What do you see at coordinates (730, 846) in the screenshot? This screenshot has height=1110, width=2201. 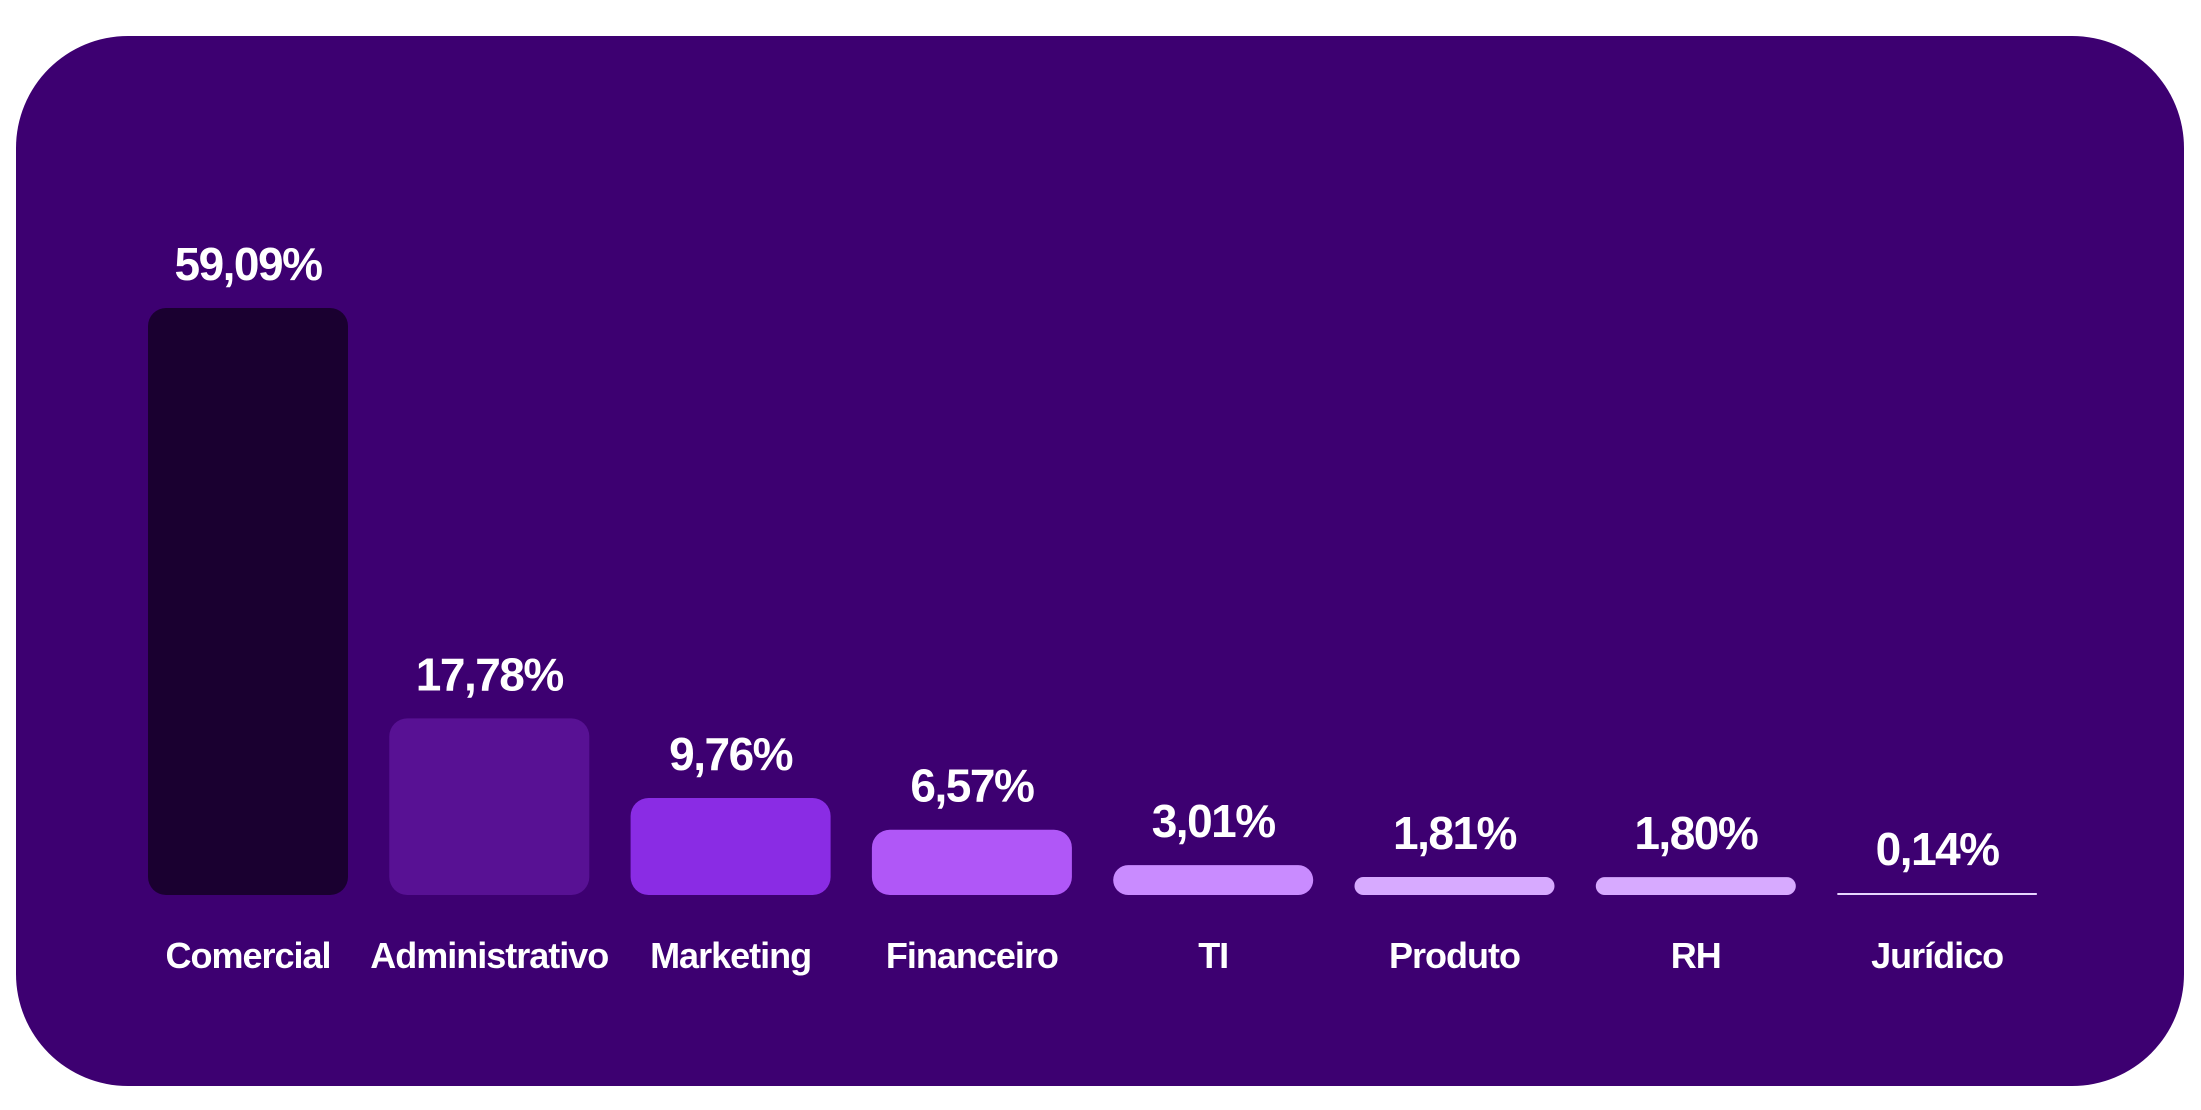 I see `bar-marketing` at bounding box center [730, 846].